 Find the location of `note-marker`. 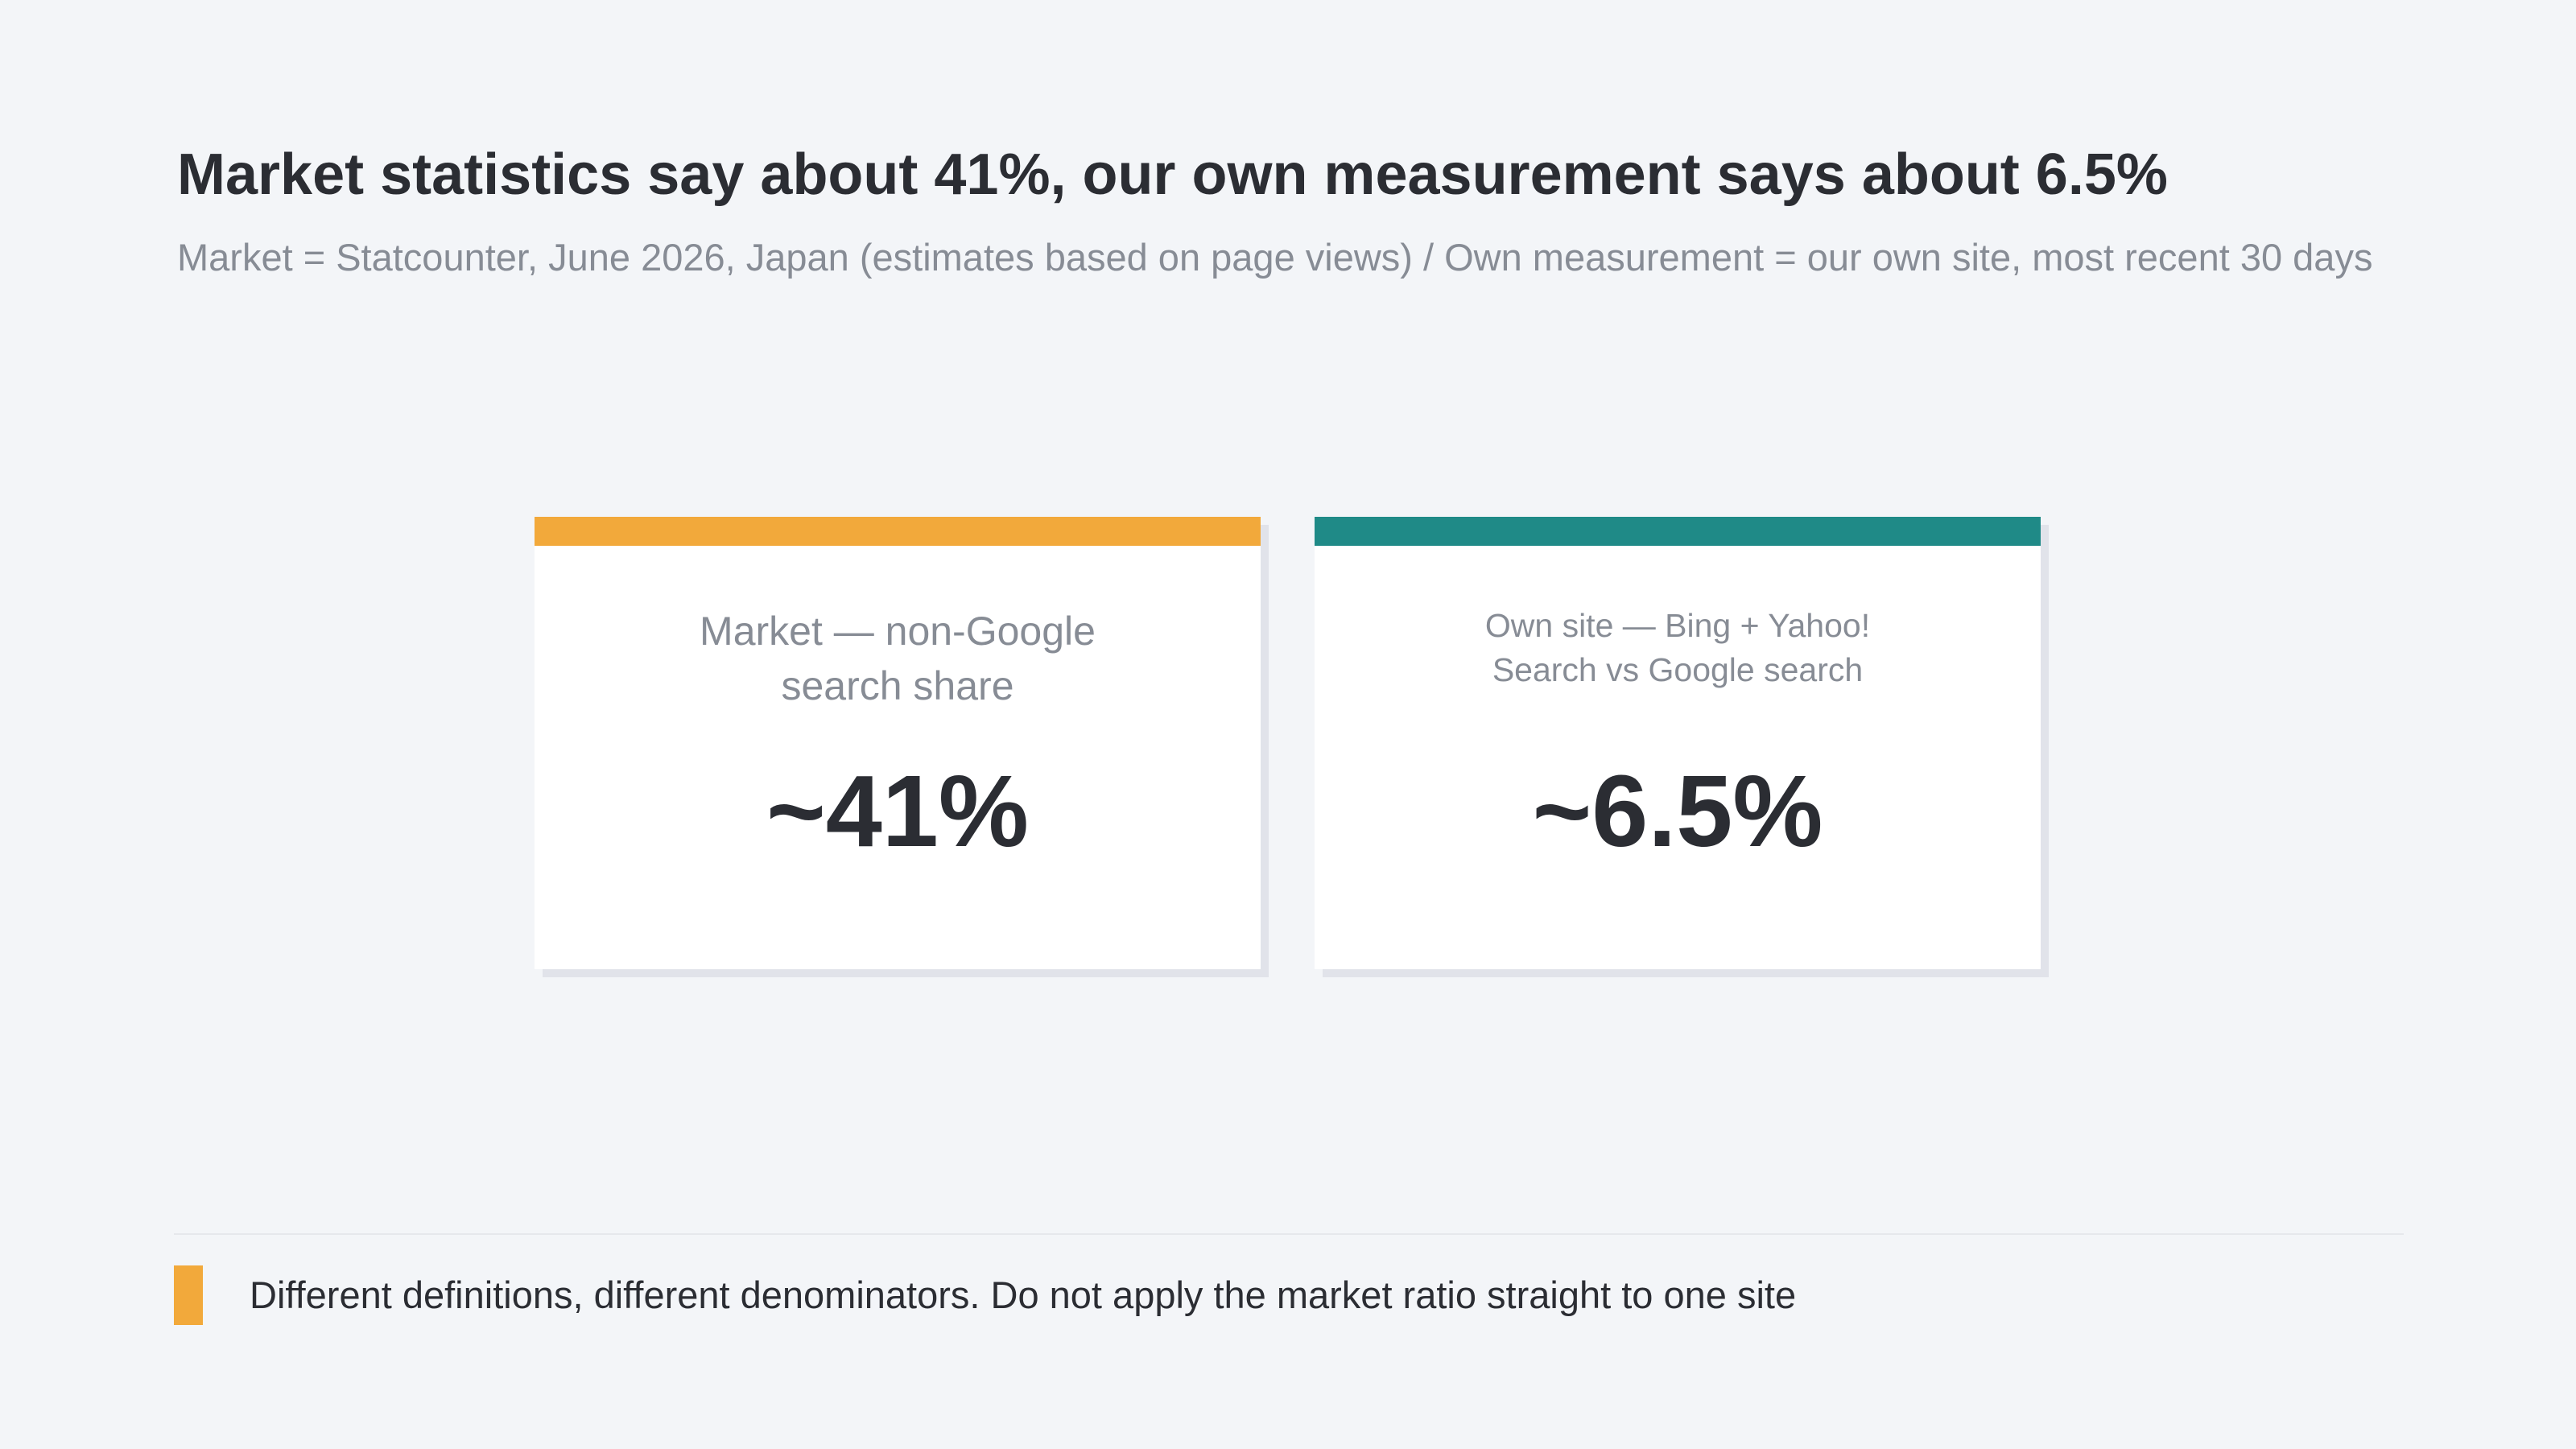

note-marker is located at coordinates (188, 1295).